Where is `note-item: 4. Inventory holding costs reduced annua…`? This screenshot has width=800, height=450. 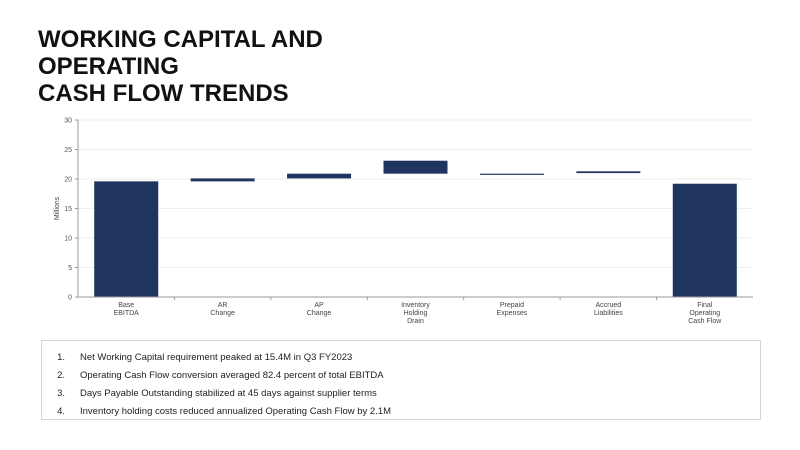
note-item: 4. Inventory holding costs reduced annua… is located at coordinates (401, 412).